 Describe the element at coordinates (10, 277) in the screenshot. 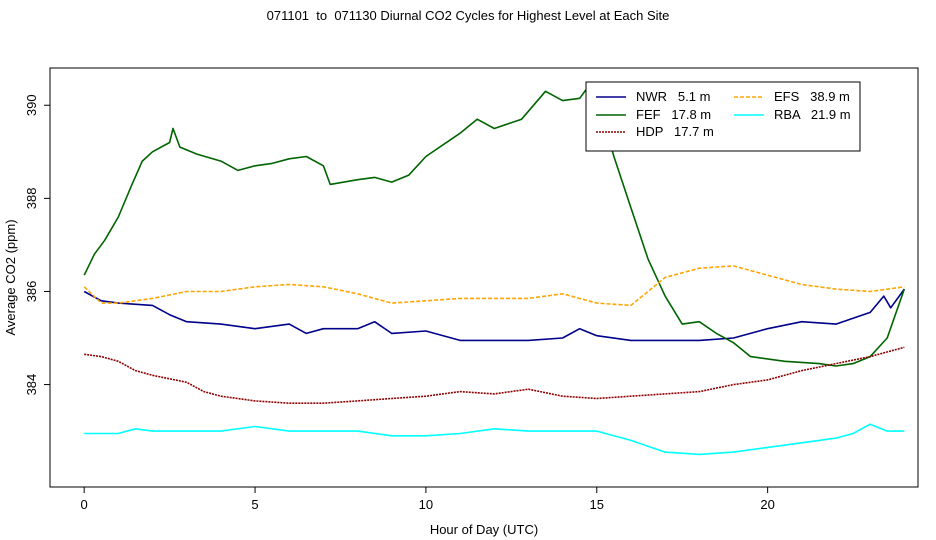

I see `y-axis-label: Average CO2 (ppm)` at that location.